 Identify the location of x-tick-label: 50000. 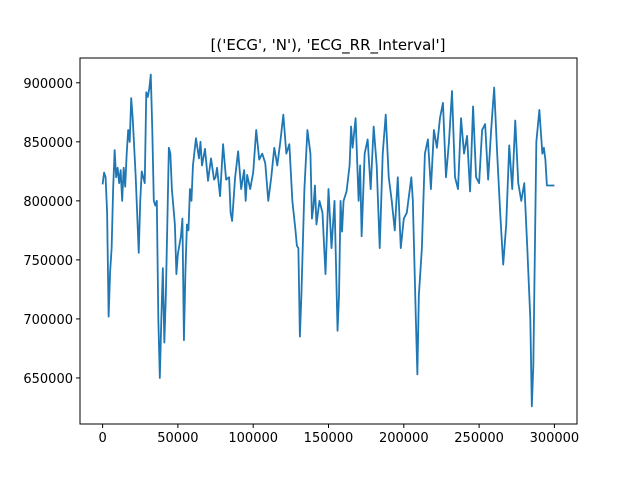
(177, 438).